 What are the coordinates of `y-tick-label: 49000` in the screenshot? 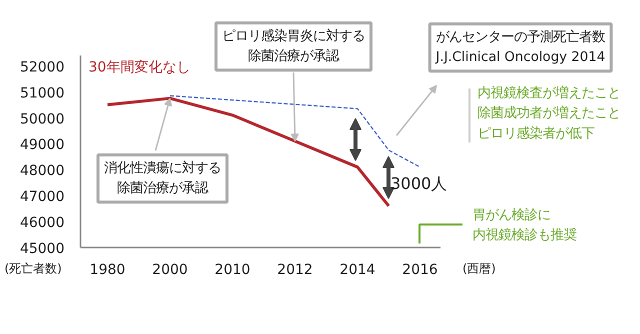 It's located at (42, 145).